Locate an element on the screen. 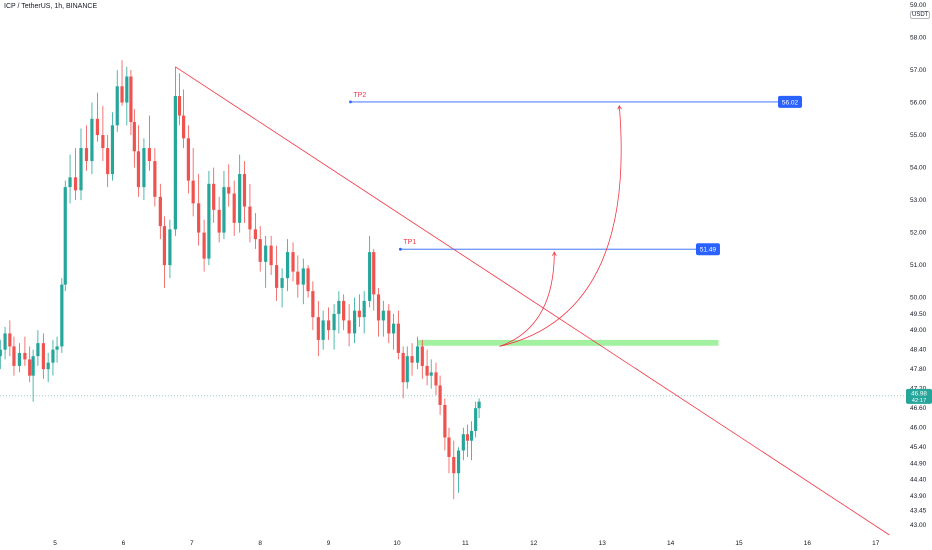 Image resolution: width=932 pixels, height=550 pixels. currency-badge: USDT is located at coordinates (920, 15).